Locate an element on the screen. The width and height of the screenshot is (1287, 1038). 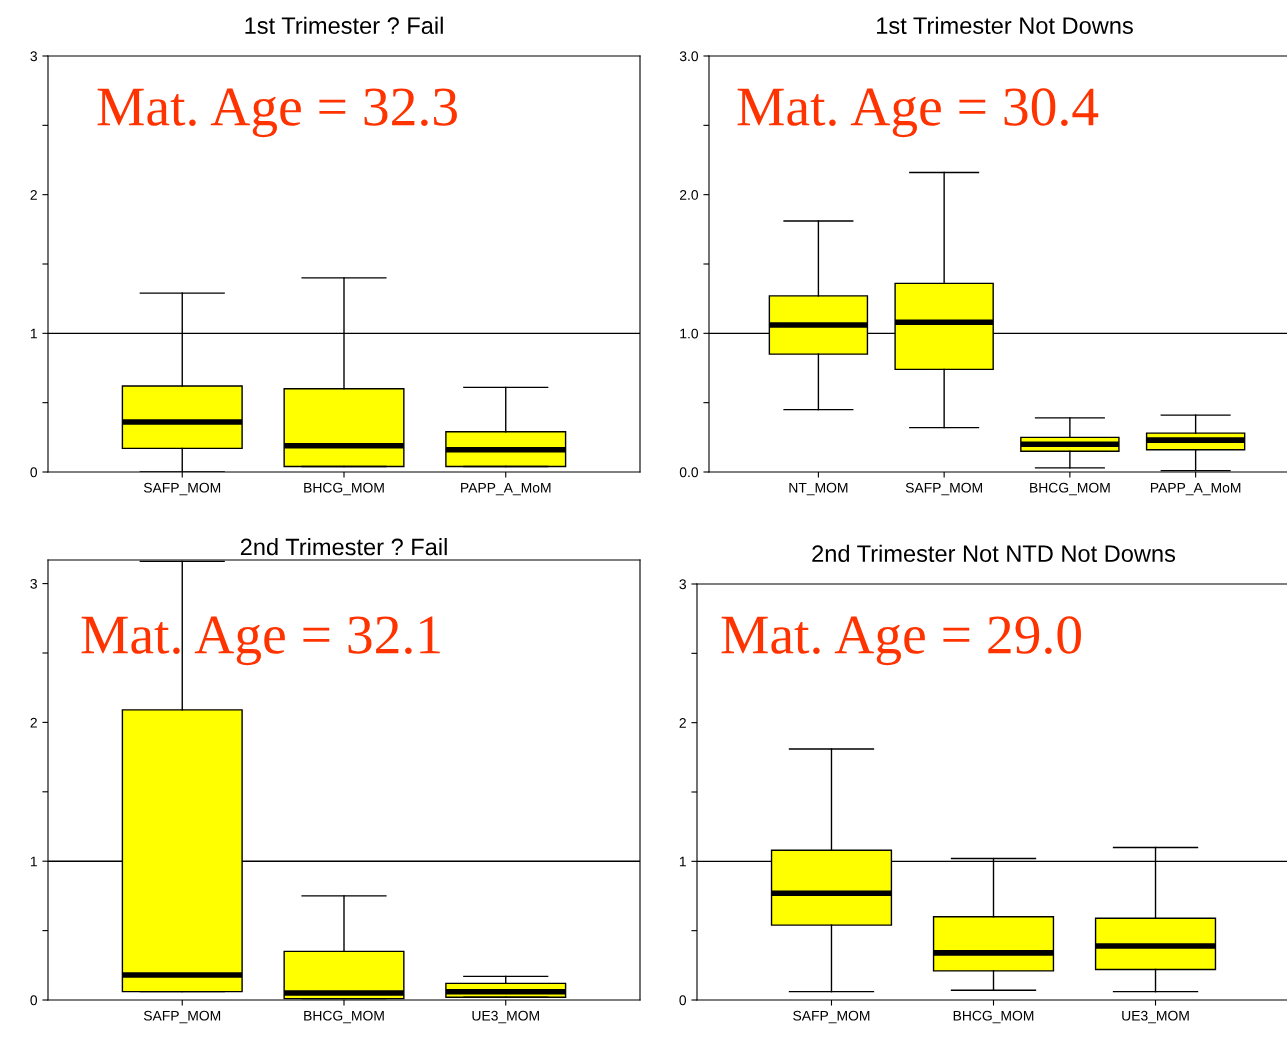
chart-title: 2nd Trimester Not NTD Not Downs is located at coordinates (994, 553).